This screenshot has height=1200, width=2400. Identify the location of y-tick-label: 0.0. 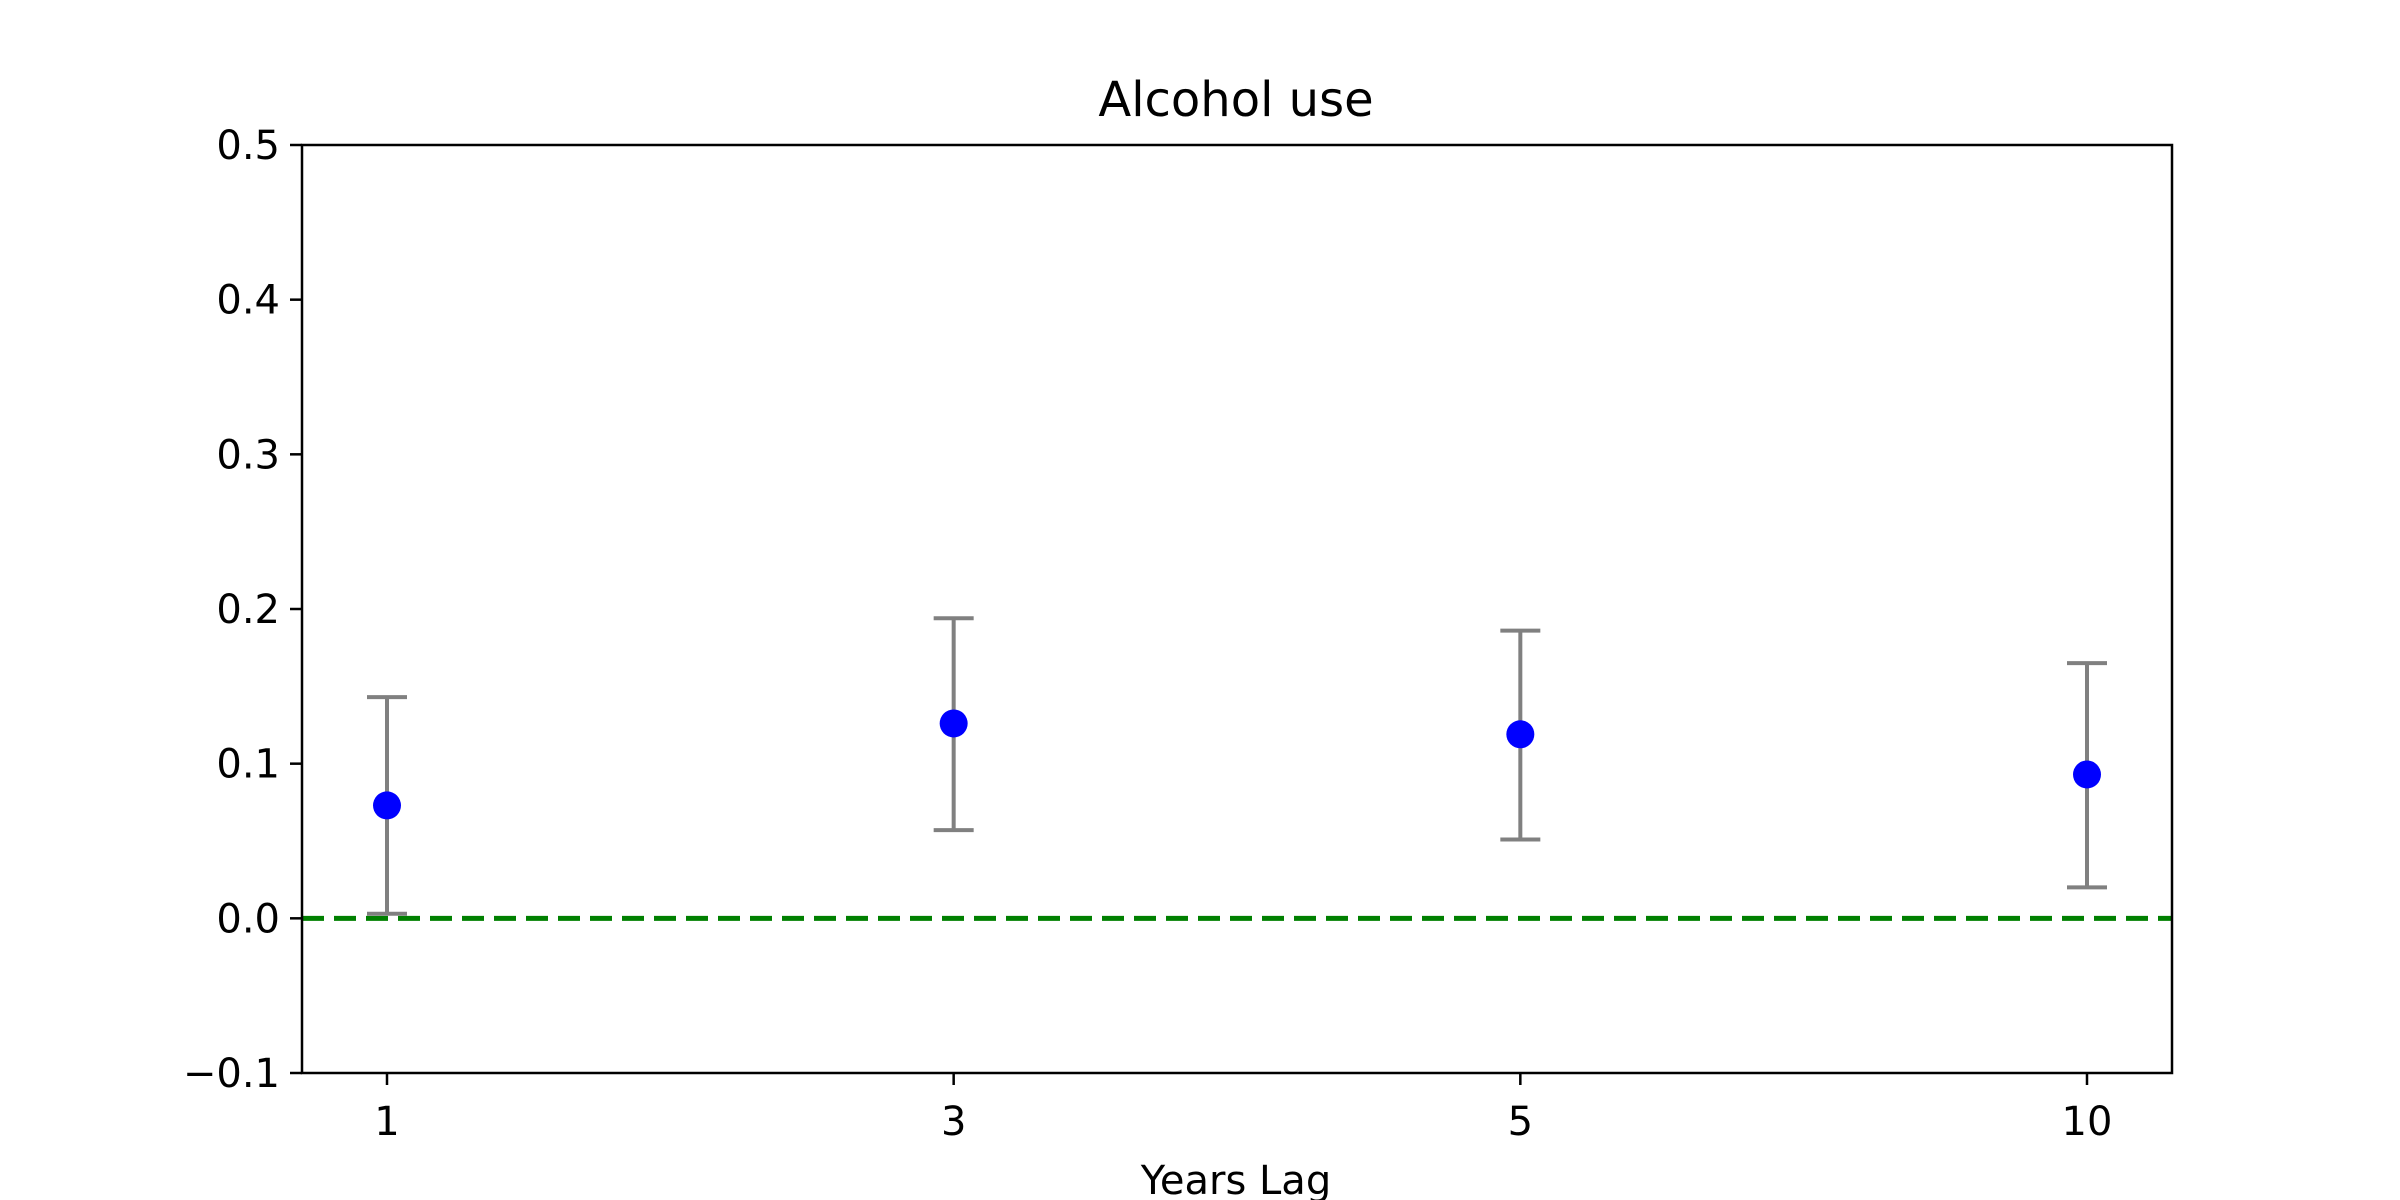
(248, 919).